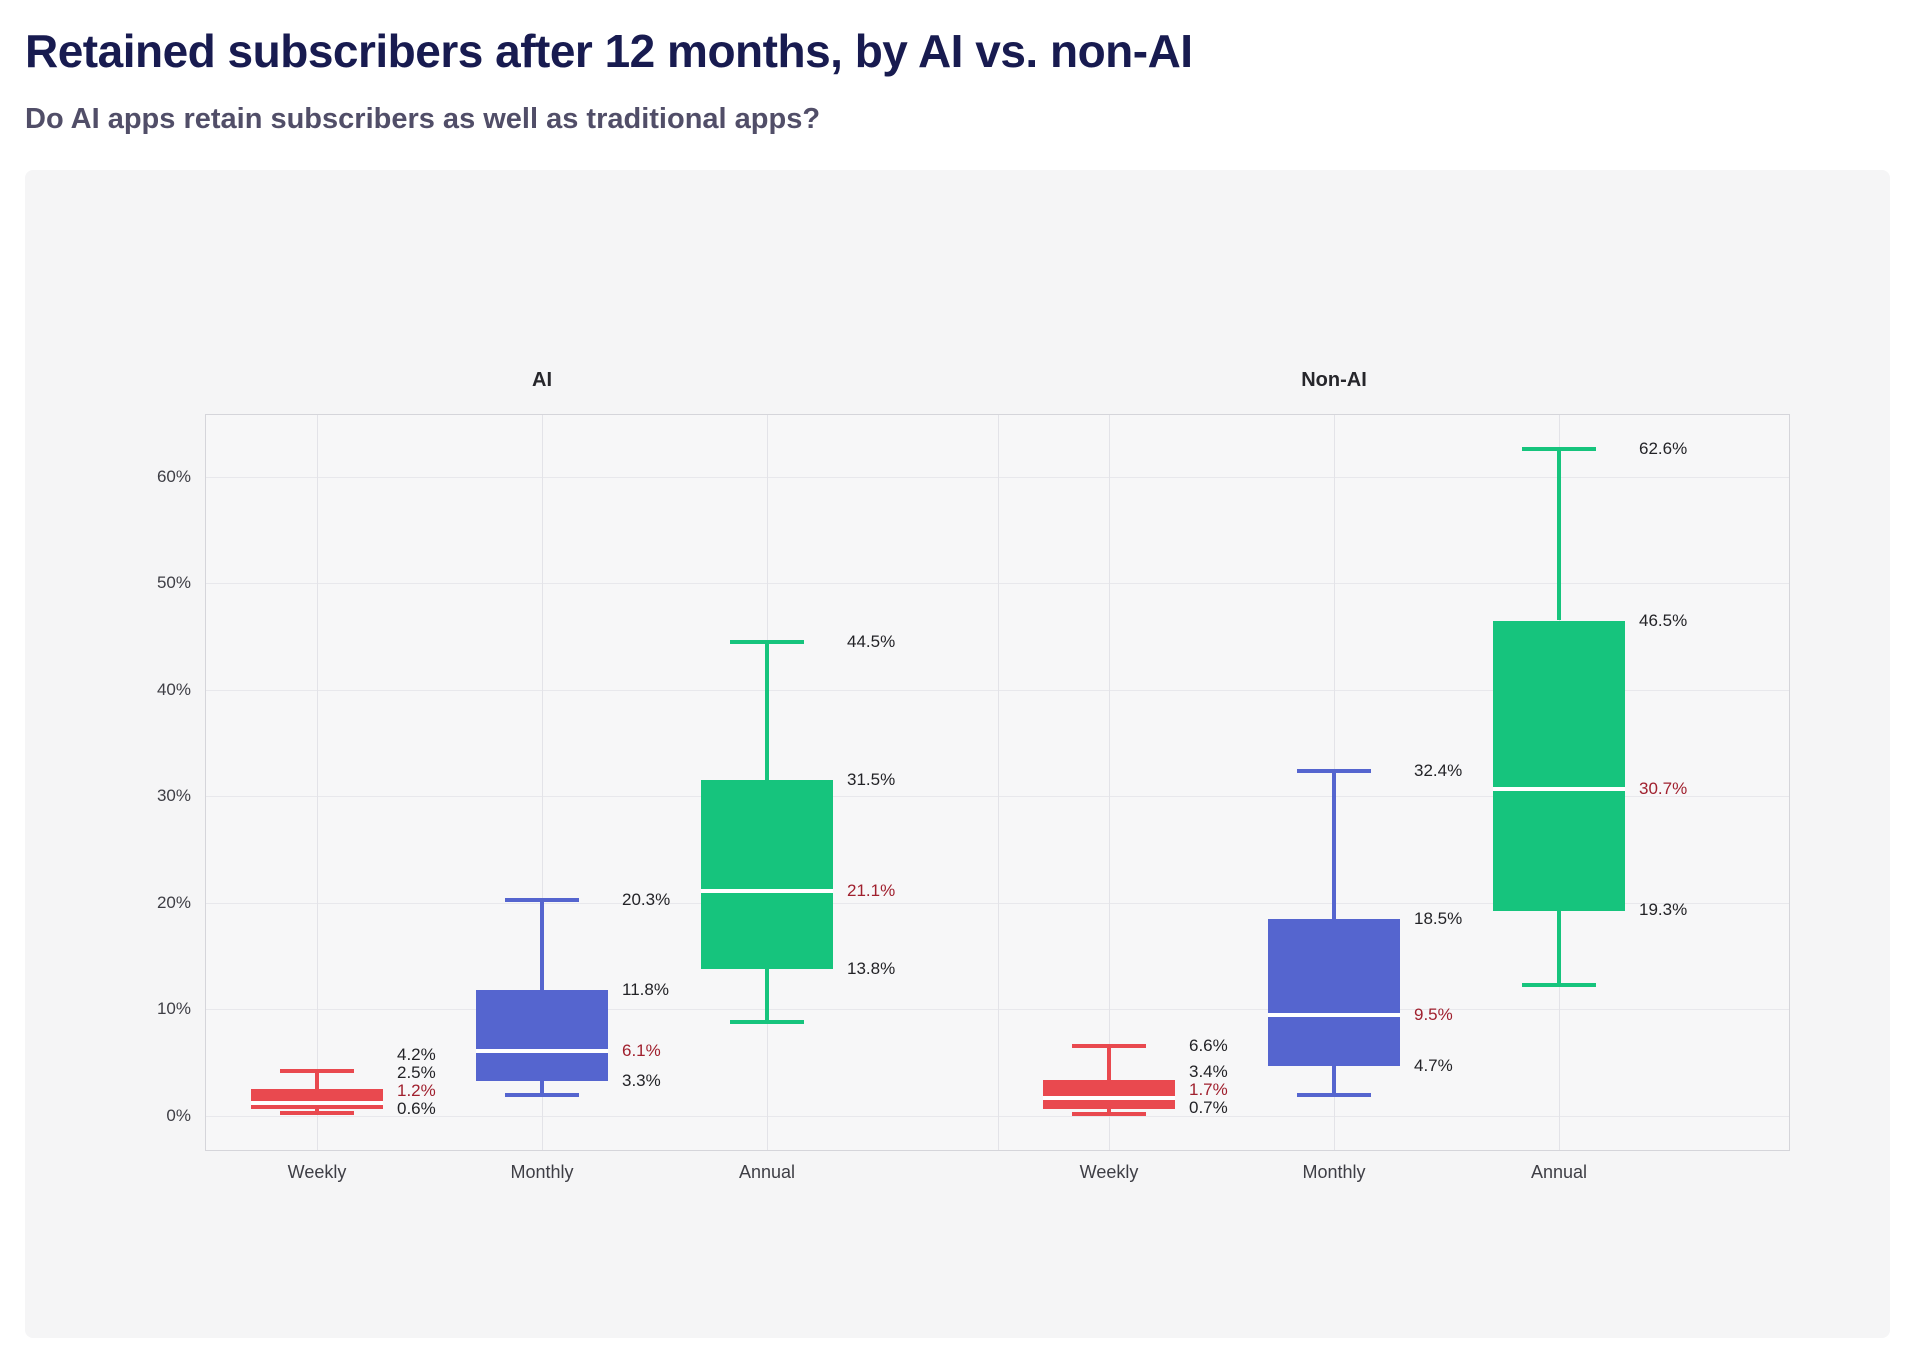 Image resolution: width=1915 pixels, height=1369 pixels. Describe the element at coordinates (1438, 770) in the screenshot. I see `value-label-non-ai-monthly-whisker_high: 32.4%` at that location.